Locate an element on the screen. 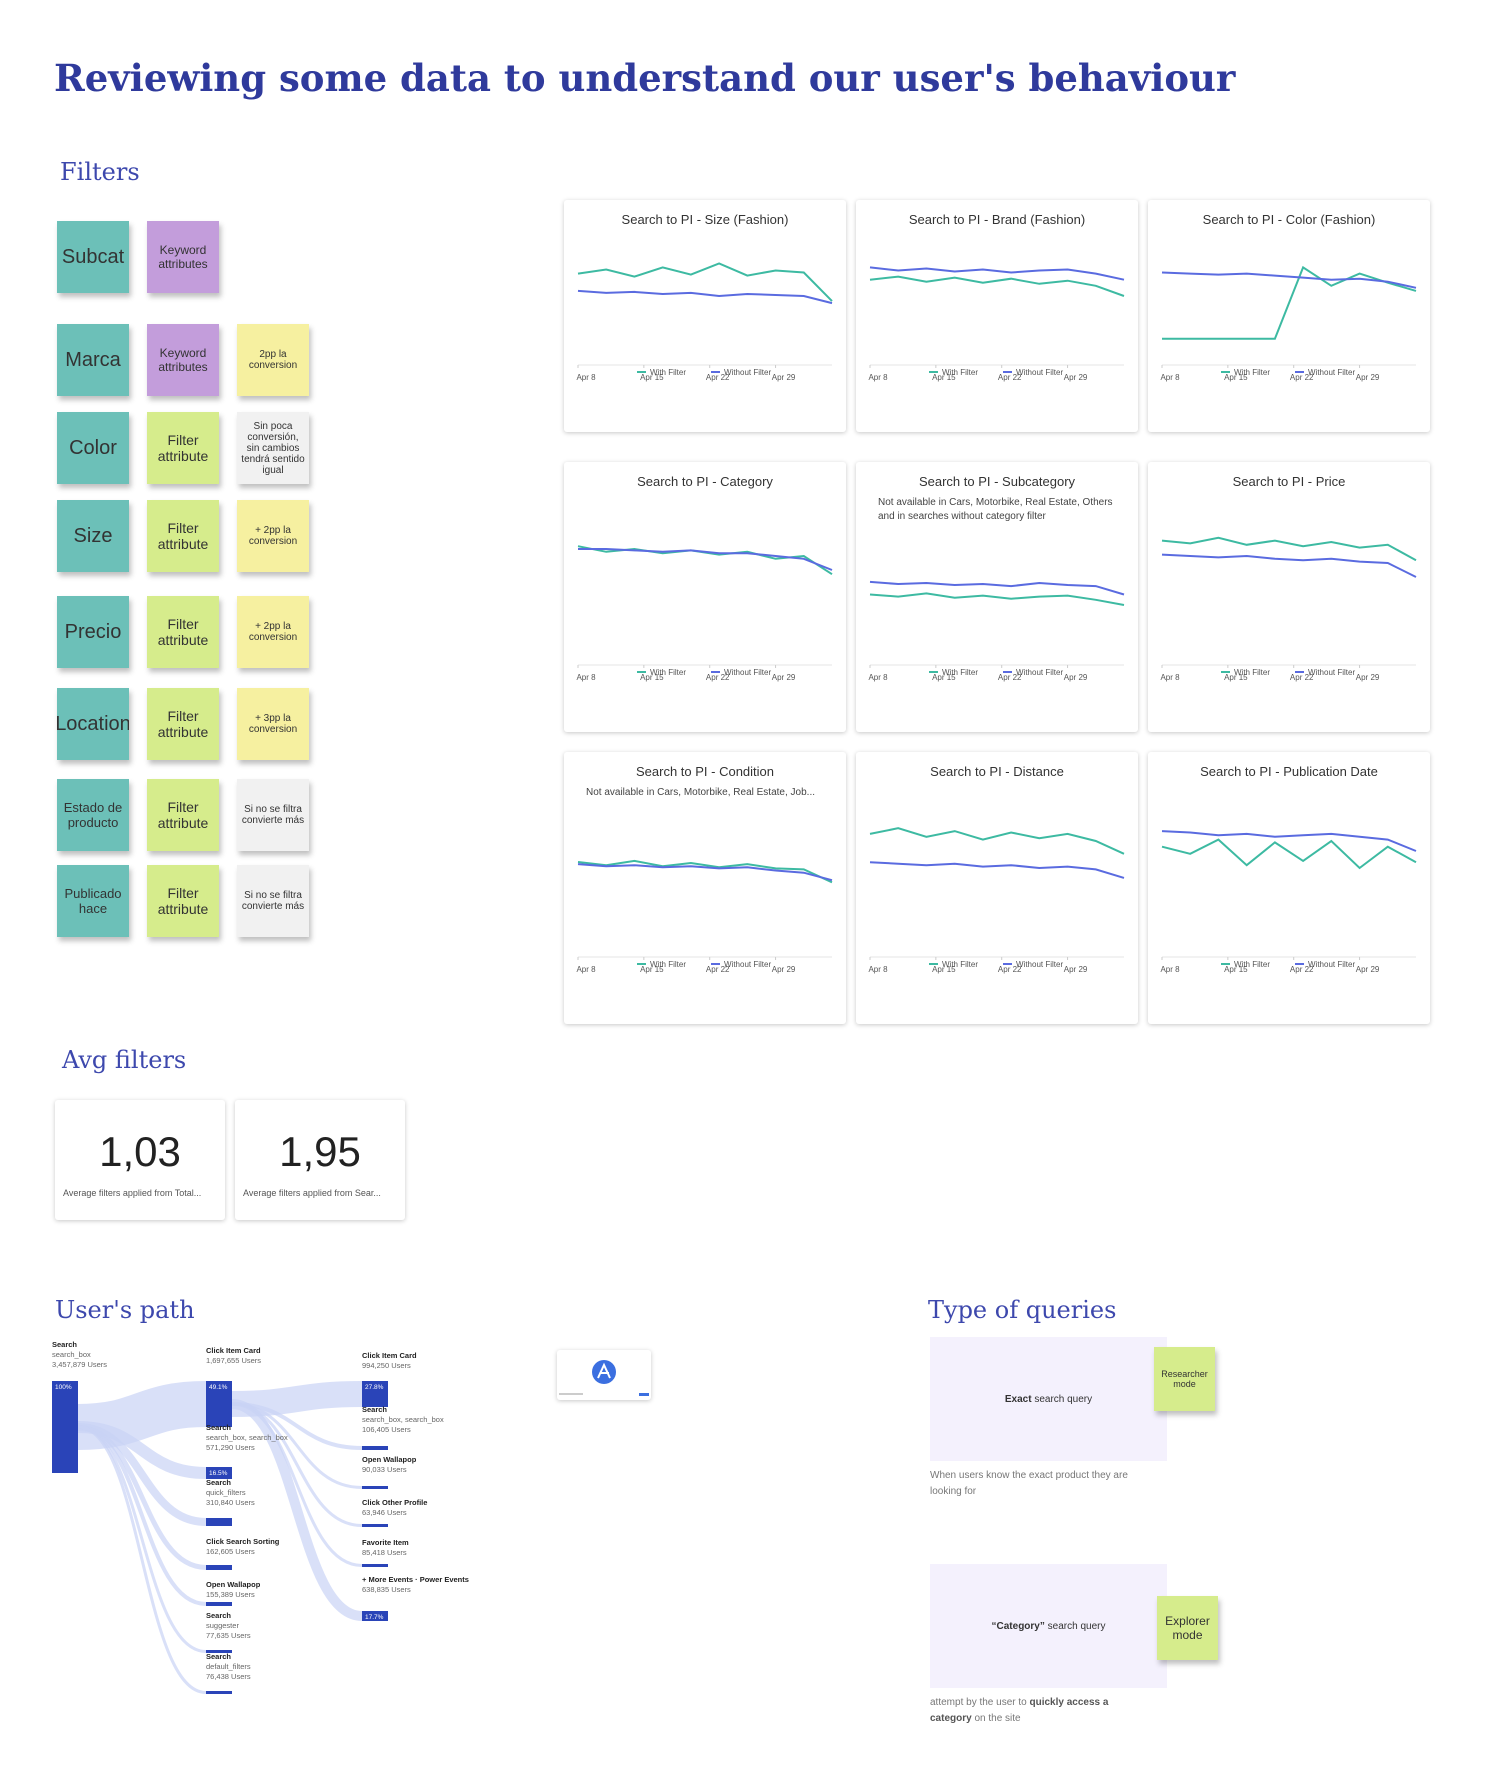 The height and width of the screenshot is (1784, 1490). chart-title: Search to PI - Category is located at coordinates (705, 481).